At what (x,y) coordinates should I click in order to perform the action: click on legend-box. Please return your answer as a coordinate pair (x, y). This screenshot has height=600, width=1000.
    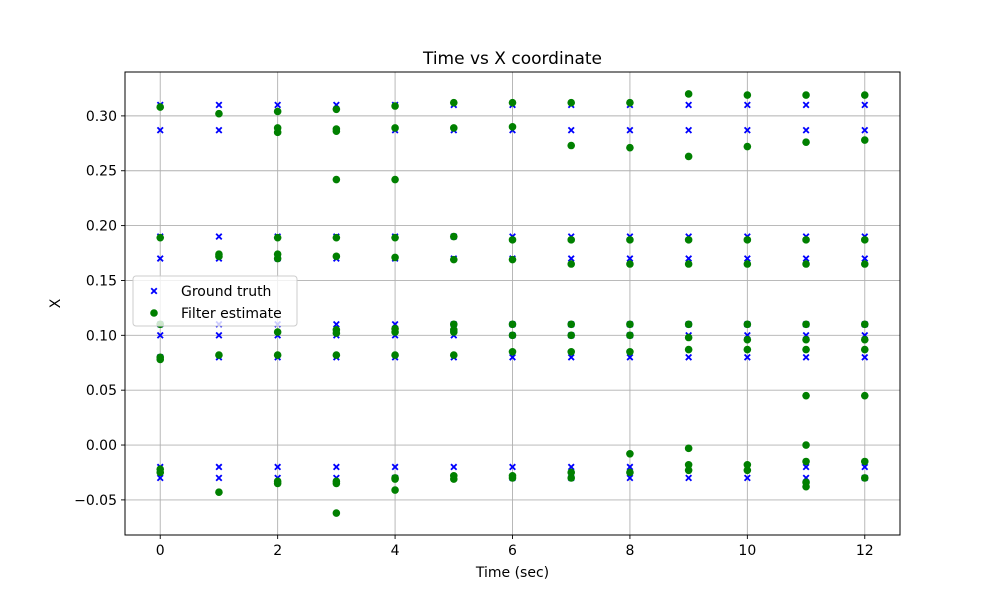
    Looking at the image, I should click on (215, 301).